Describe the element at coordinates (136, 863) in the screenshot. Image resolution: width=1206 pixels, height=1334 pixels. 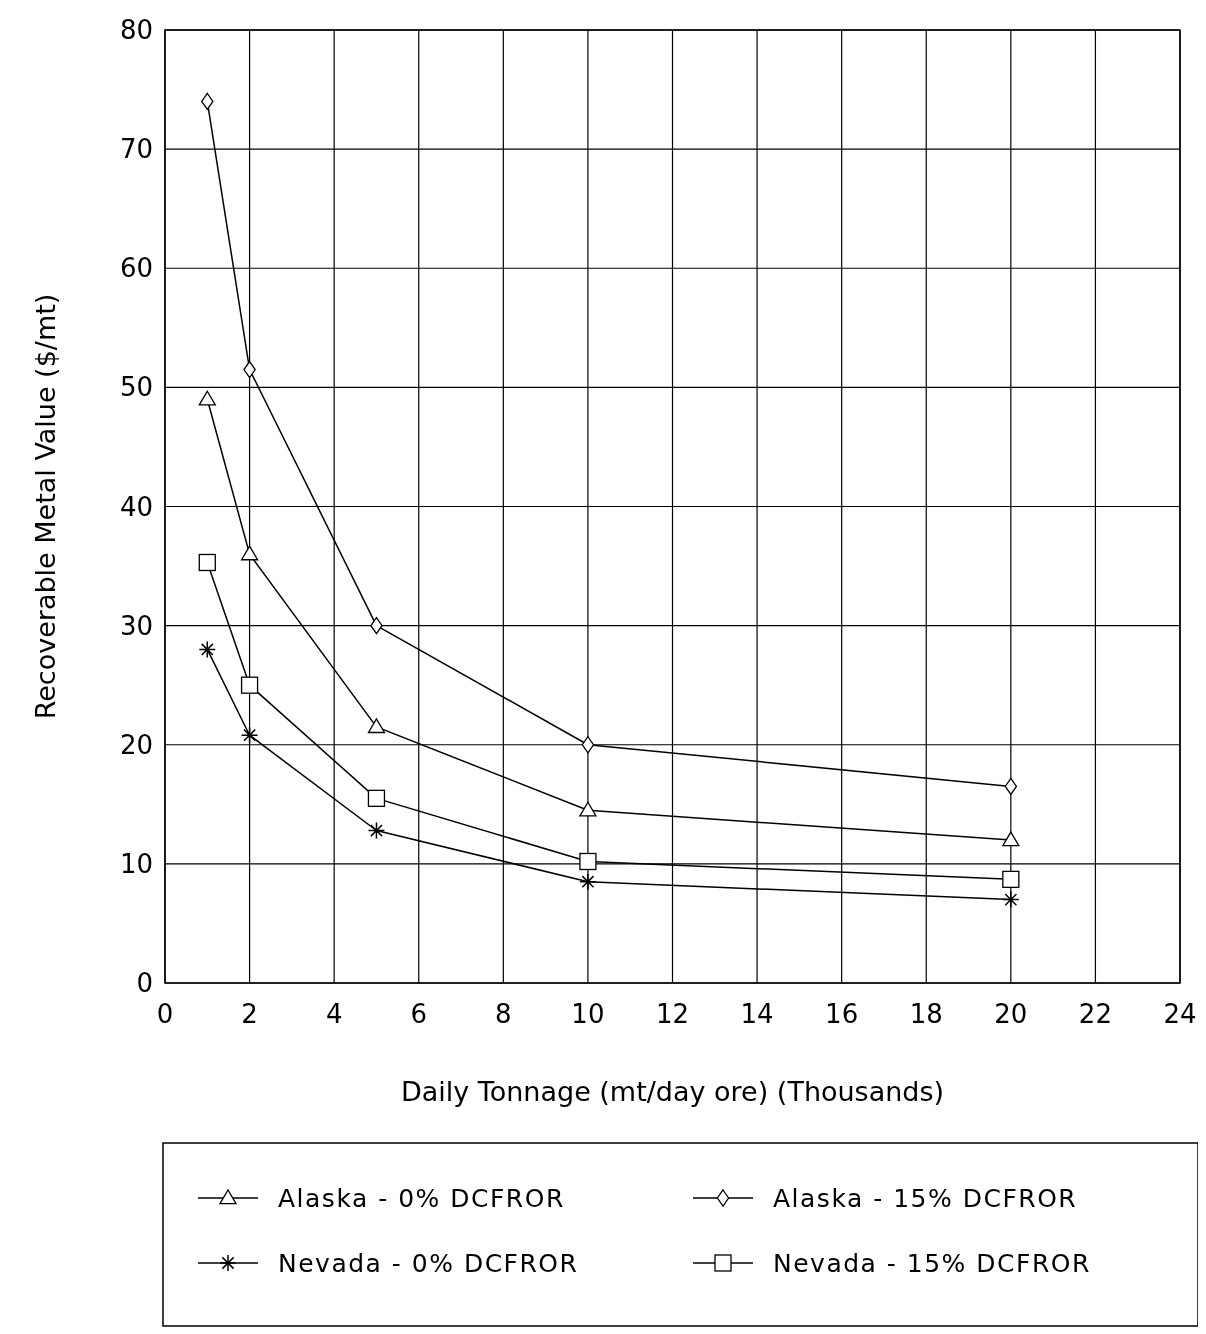
I see `y-tick-label: 10` at that location.